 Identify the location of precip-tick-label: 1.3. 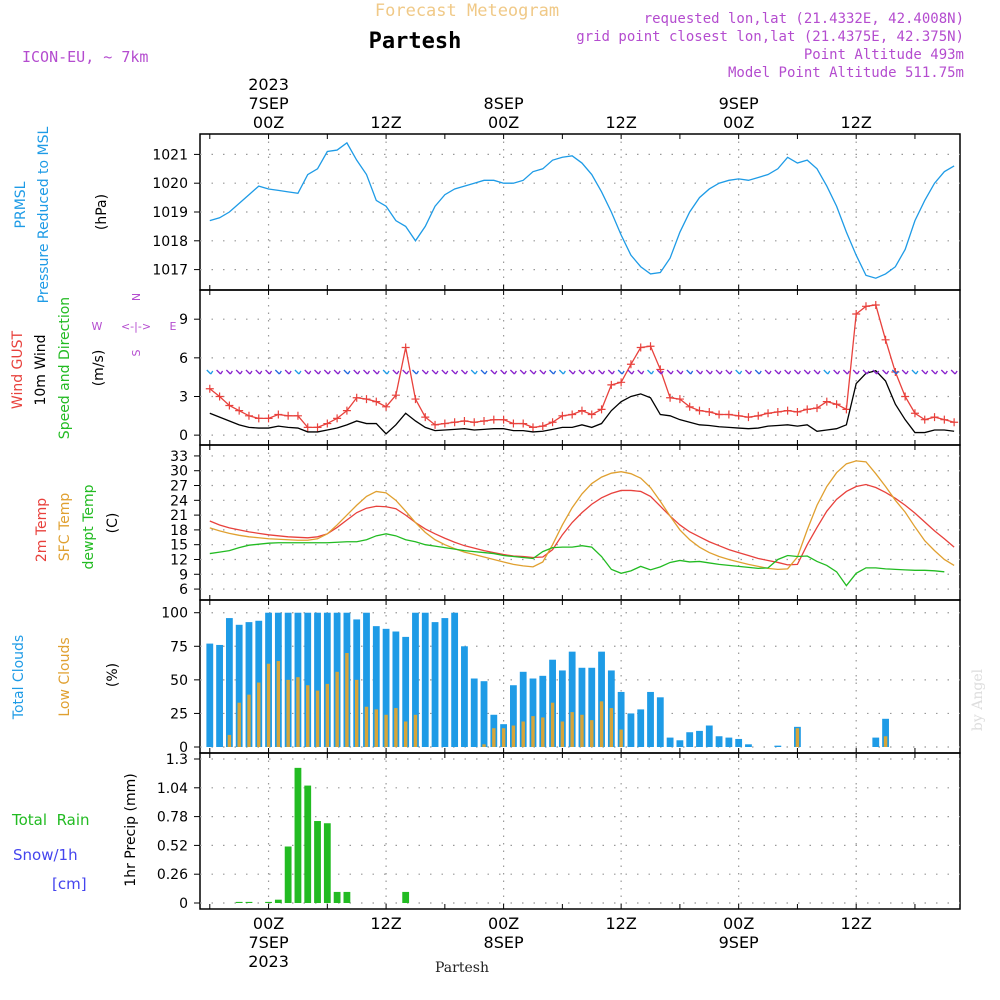
(177, 760).